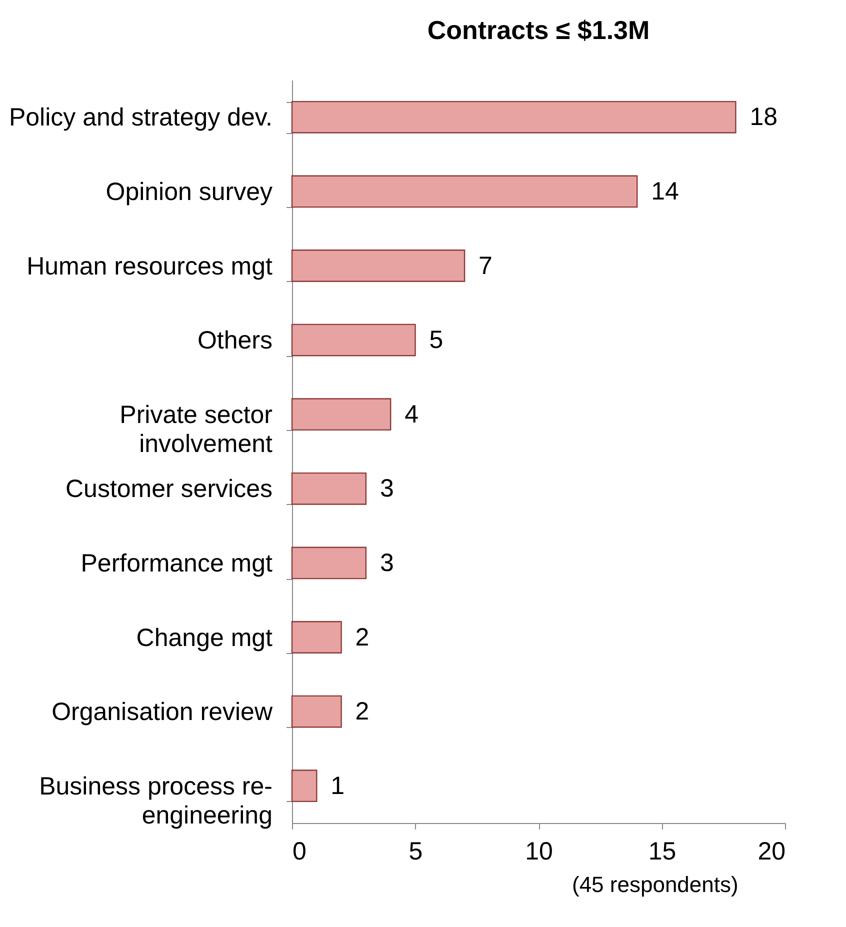  I want to click on data-label: 1, so click(337, 786).